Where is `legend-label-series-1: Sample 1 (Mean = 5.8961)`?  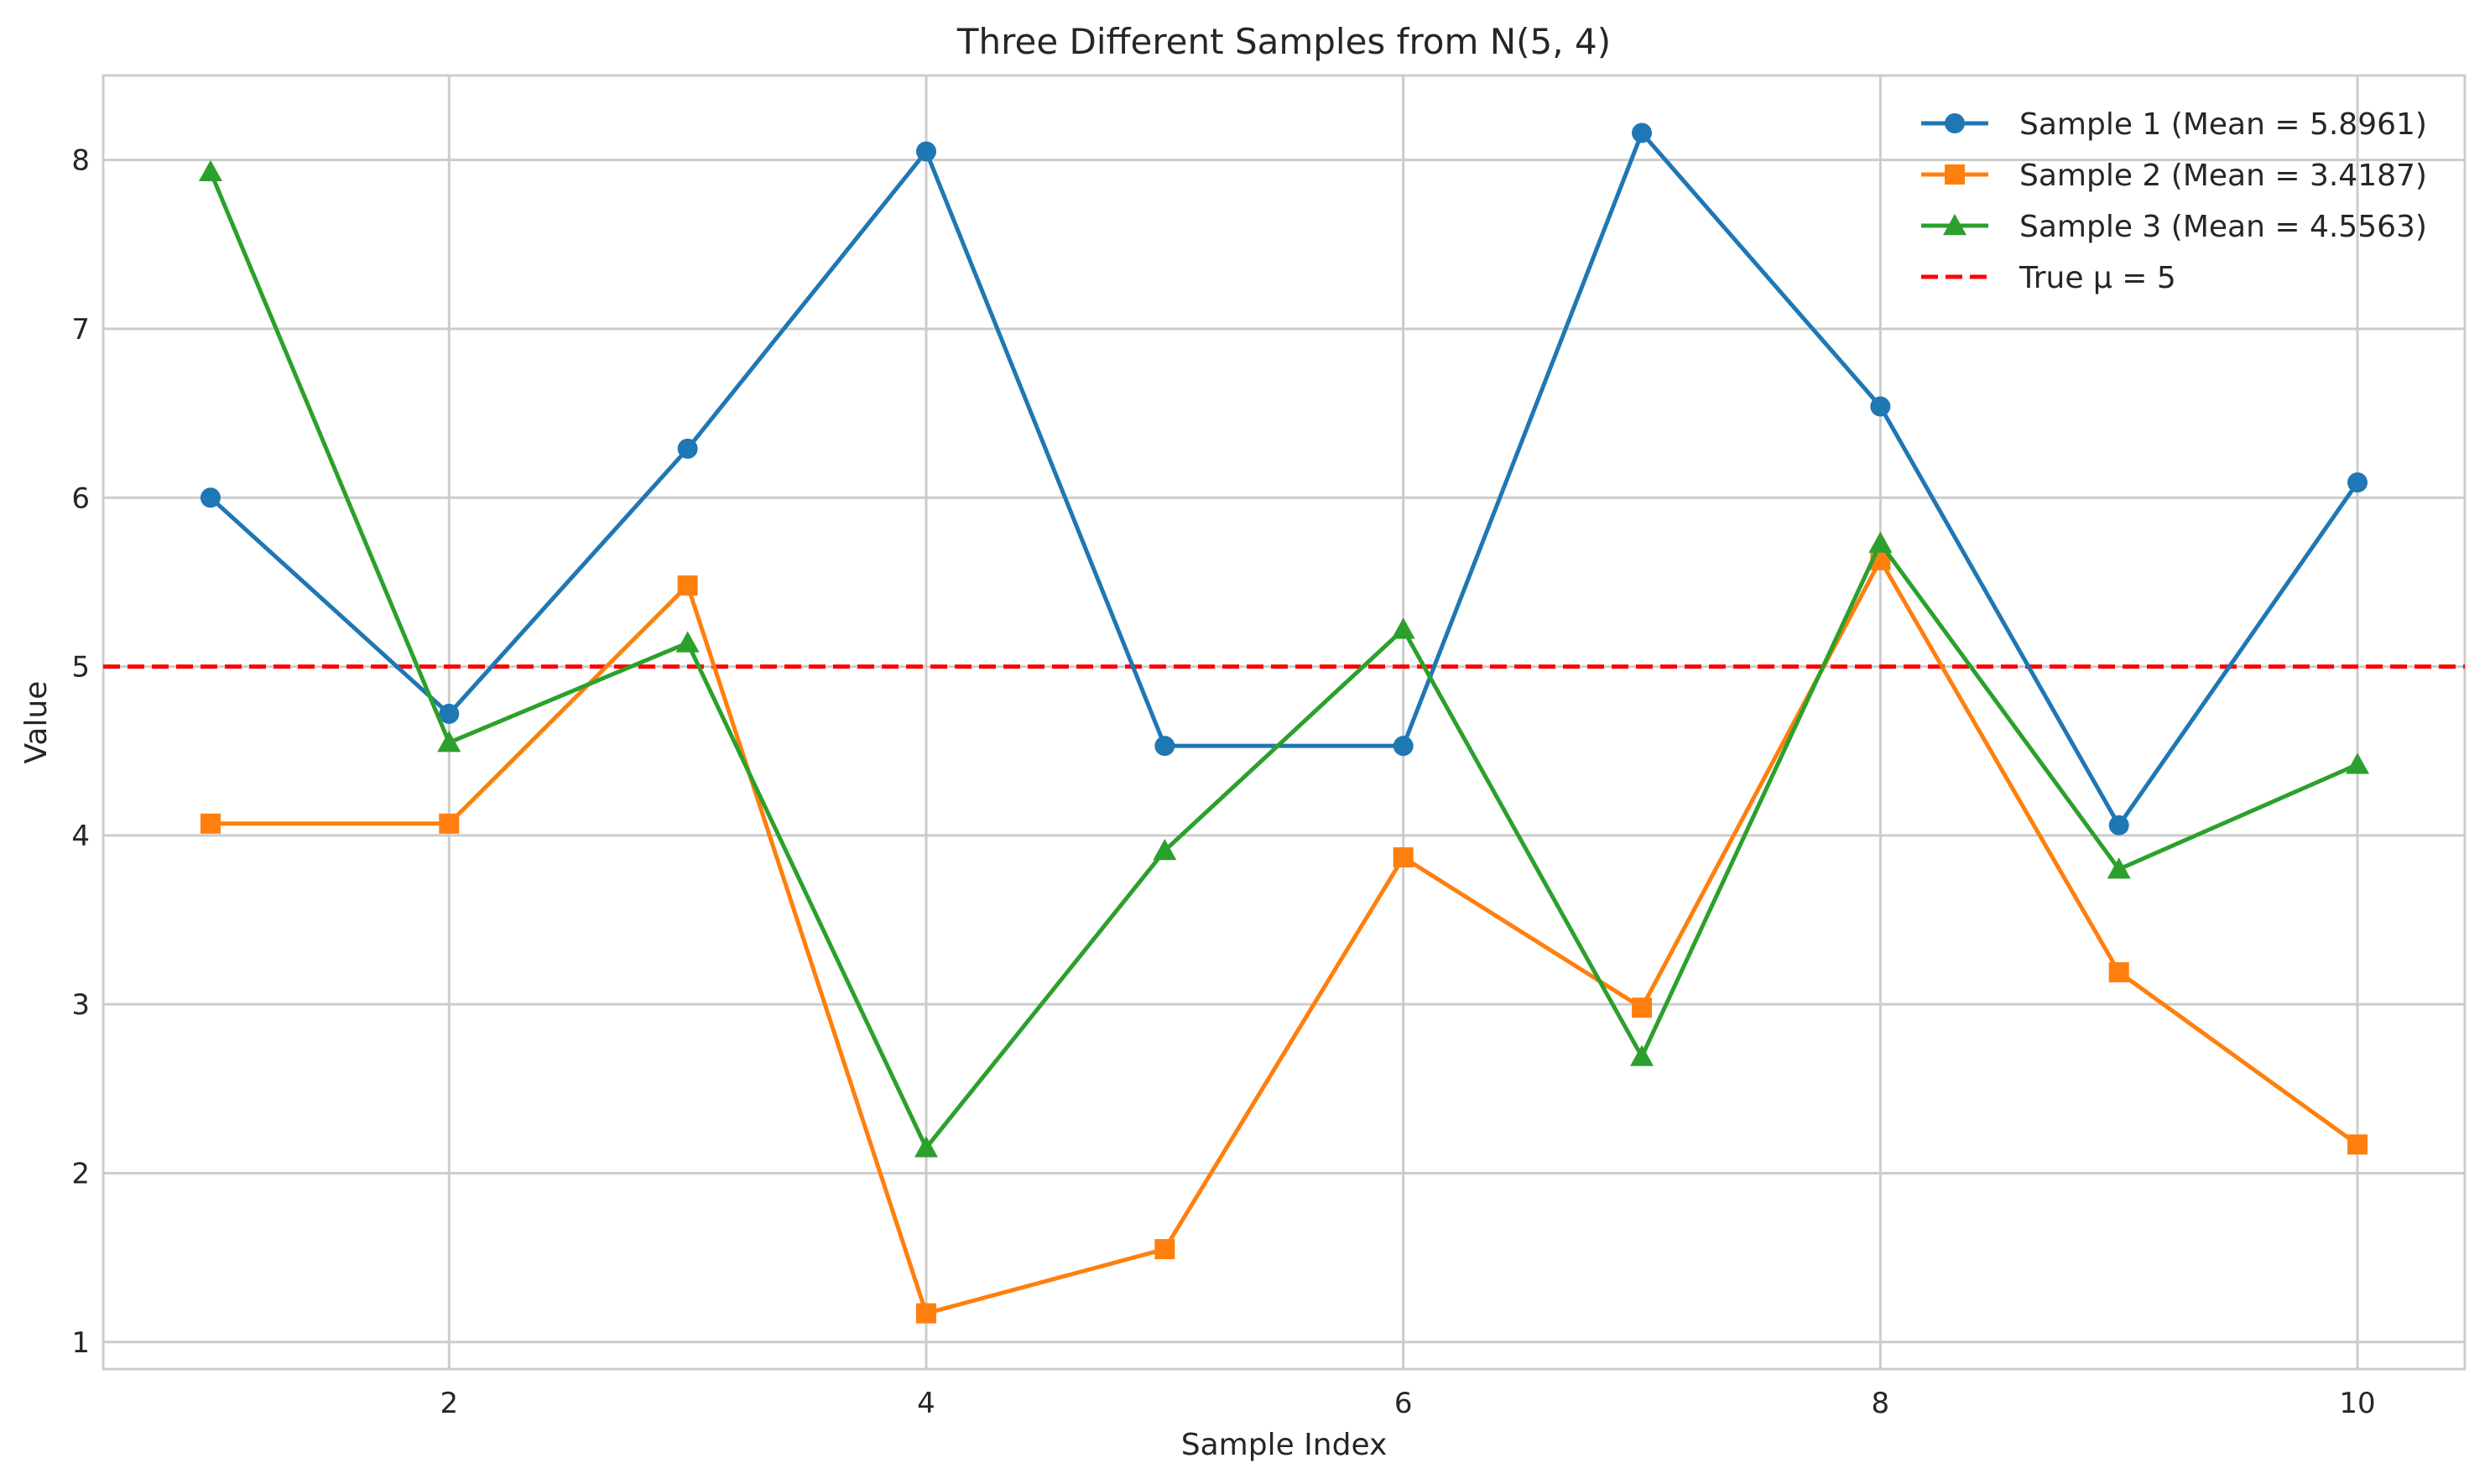
legend-label-series-1: Sample 1 (Mean = 5.8961) is located at coordinates (2223, 124).